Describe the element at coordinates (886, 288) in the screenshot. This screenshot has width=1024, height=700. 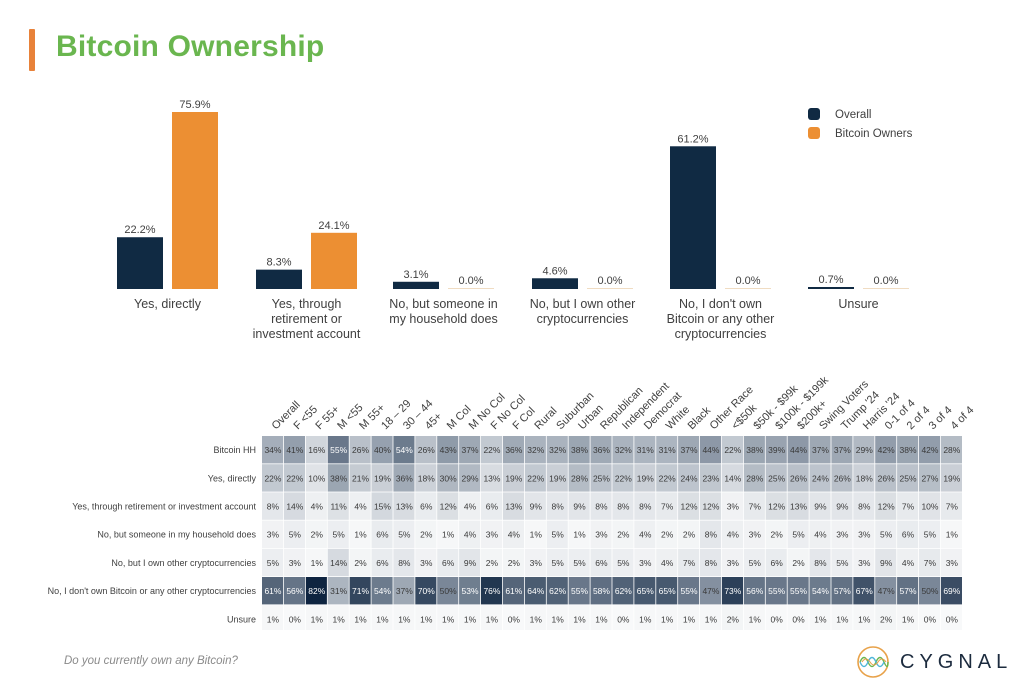
I see `bar-bitcoin-owners` at that location.